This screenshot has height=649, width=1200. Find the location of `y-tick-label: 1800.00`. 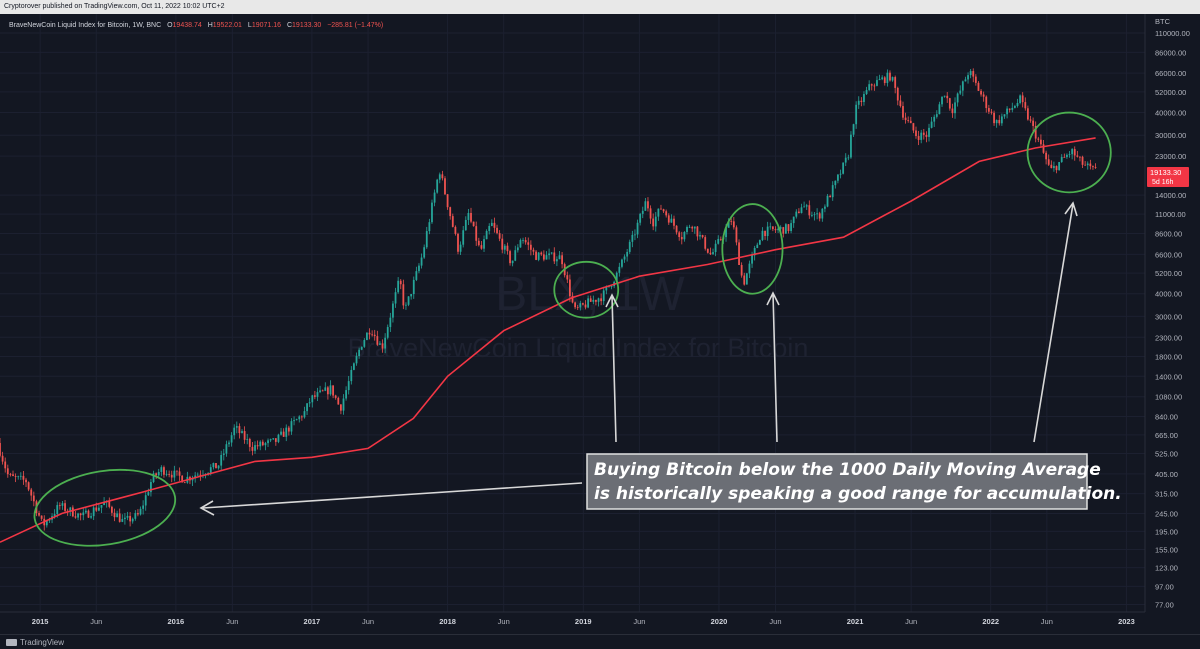

y-tick-label: 1800.00 is located at coordinates (1168, 357).